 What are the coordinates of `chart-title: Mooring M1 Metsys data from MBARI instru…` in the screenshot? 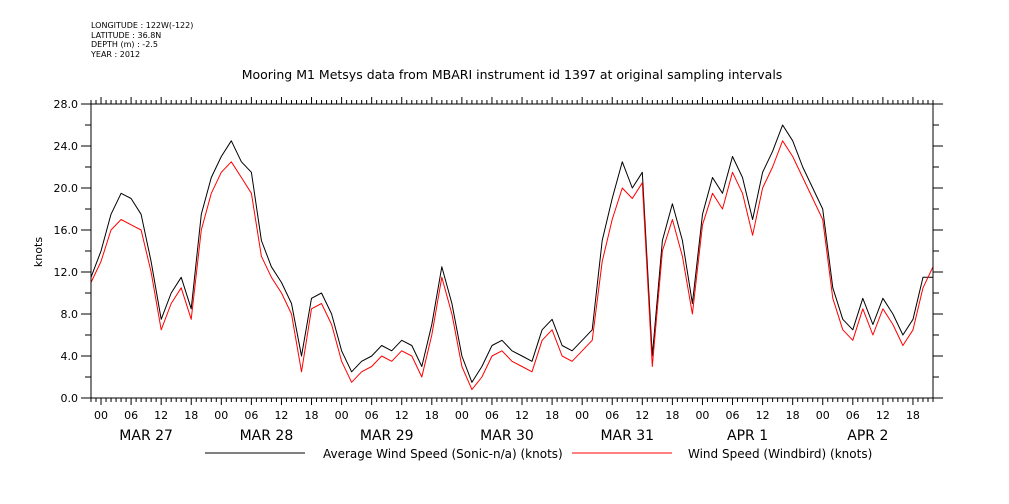 It's located at (512, 74).